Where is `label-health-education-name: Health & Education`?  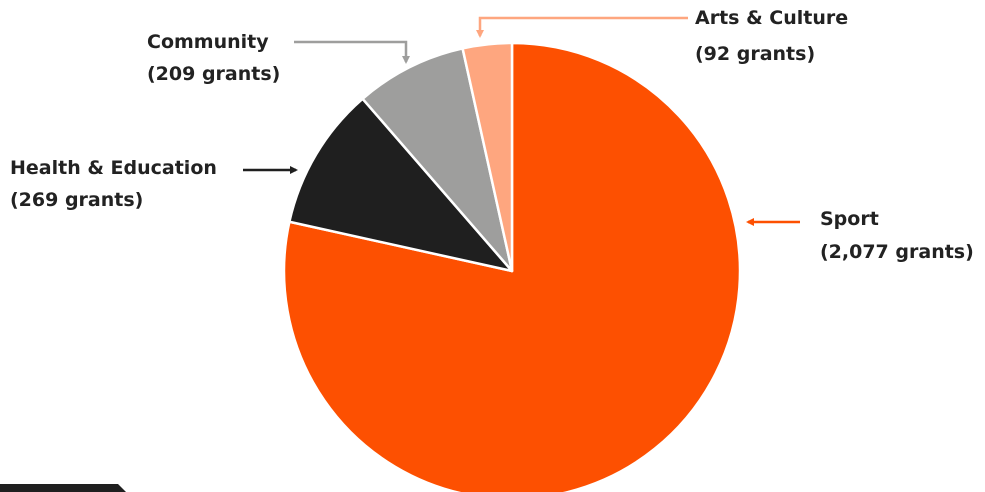
label-health-education-name: Health & Education is located at coordinates (113, 168).